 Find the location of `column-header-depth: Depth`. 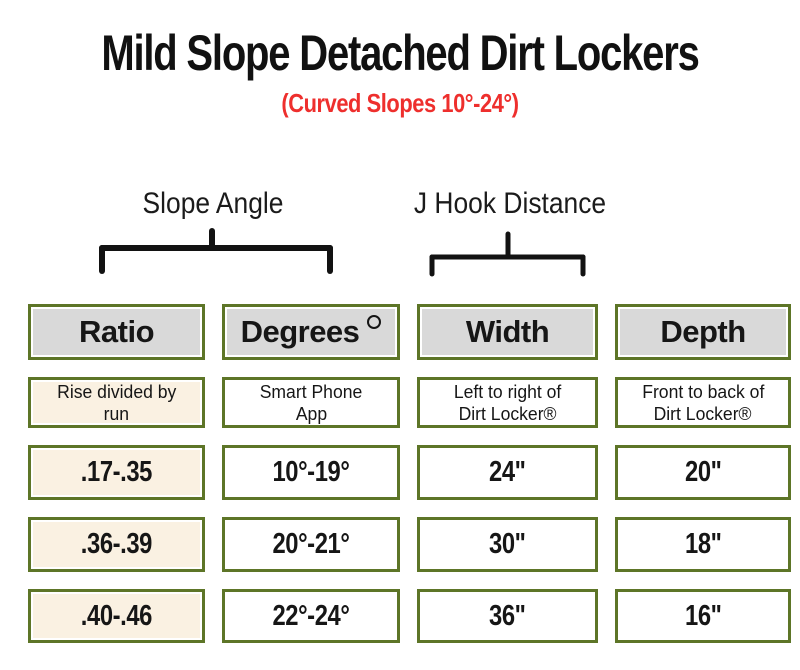

column-header-depth: Depth is located at coordinates (703, 332).